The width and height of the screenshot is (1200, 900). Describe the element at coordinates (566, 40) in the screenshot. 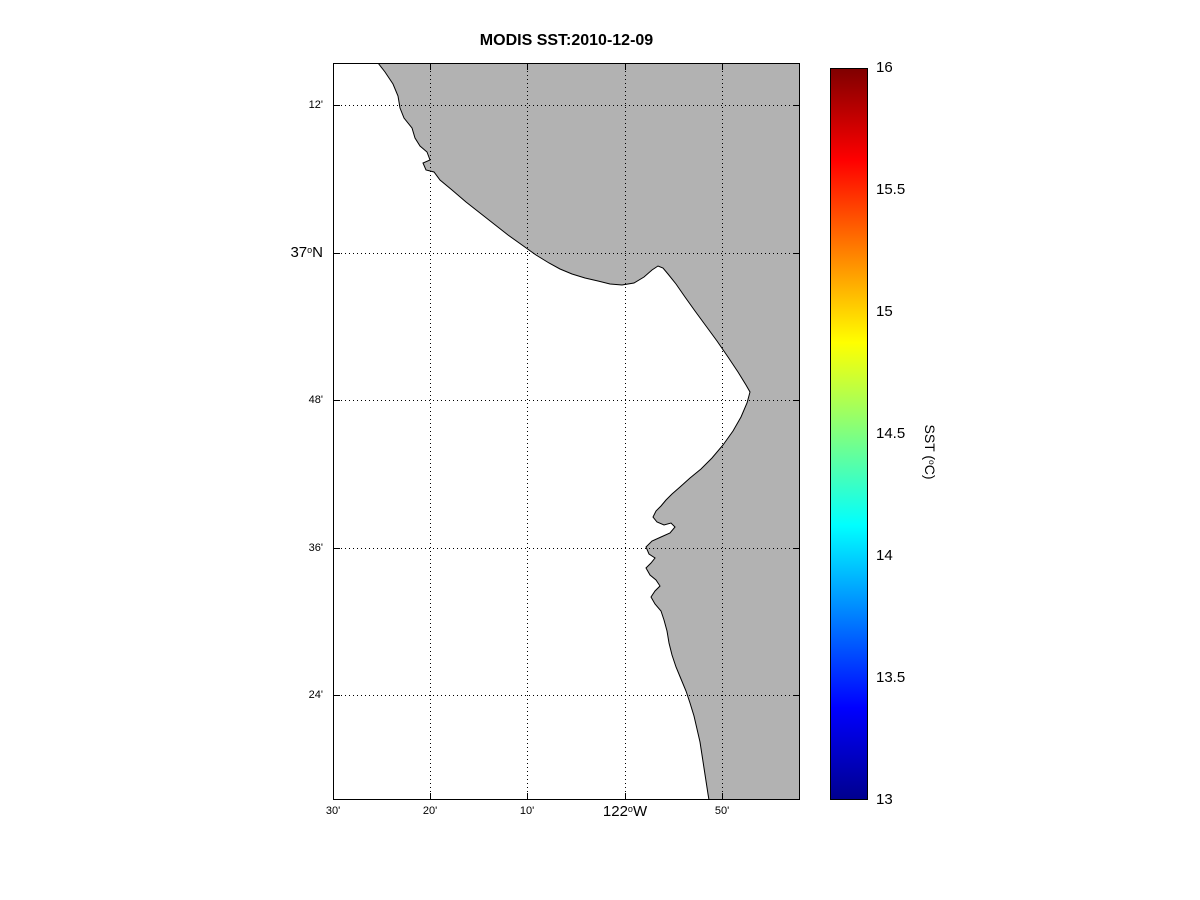

I see `plot-title: MODIS SST:2010-12-09` at that location.